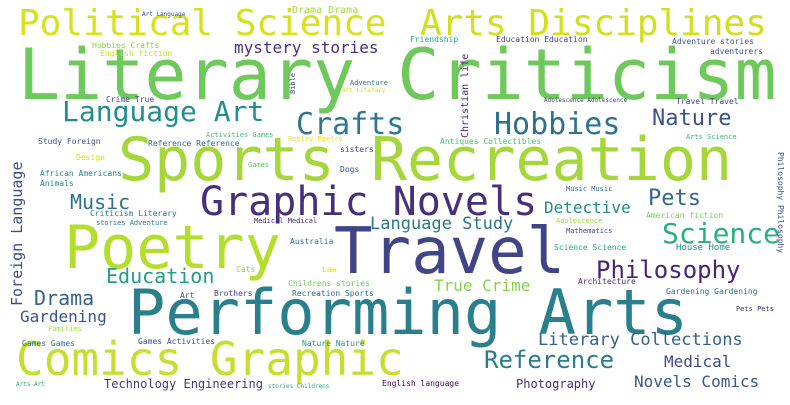 The width and height of the screenshot is (790, 405). I want to click on word-education-education: Education Education, so click(542, 39).